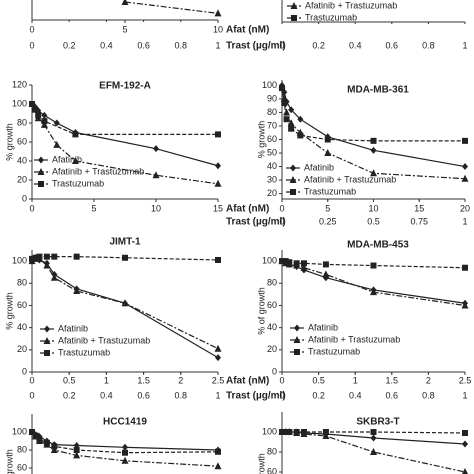 Image resolution: width=474 pixels, height=474 pixels. What do you see at coordinates (218, 380) in the screenshot?
I see `x-tick-label: 2.5` at bounding box center [218, 380].